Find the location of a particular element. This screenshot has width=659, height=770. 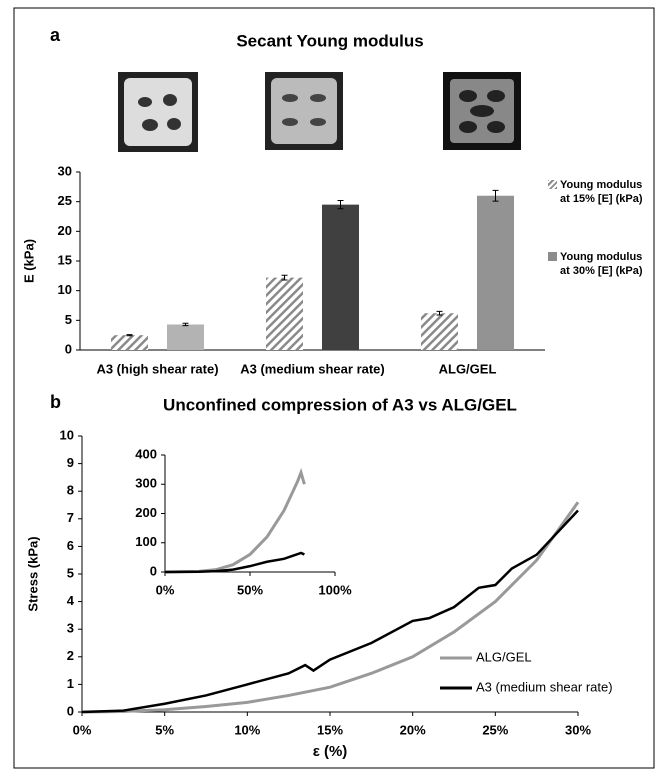

legend-entry: Young modulus at 30% [E] (kPa) is located at coordinates (600, 264).